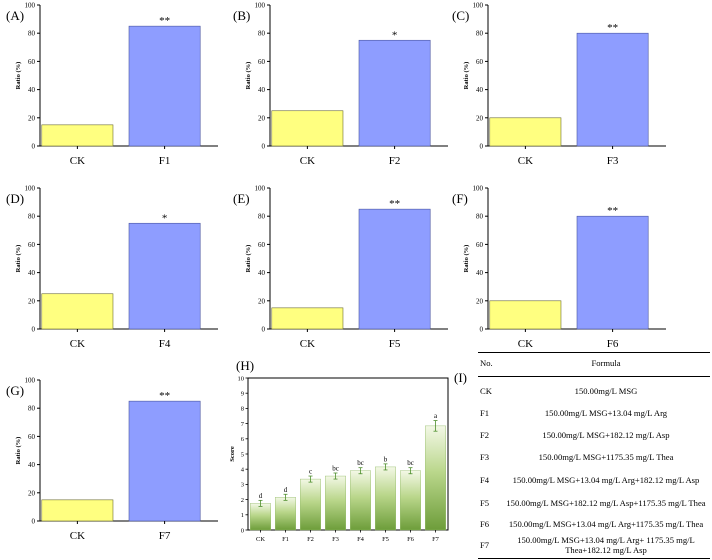 This screenshot has width=712, height=560. I want to click on panel-label: (A), so click(15, 15).